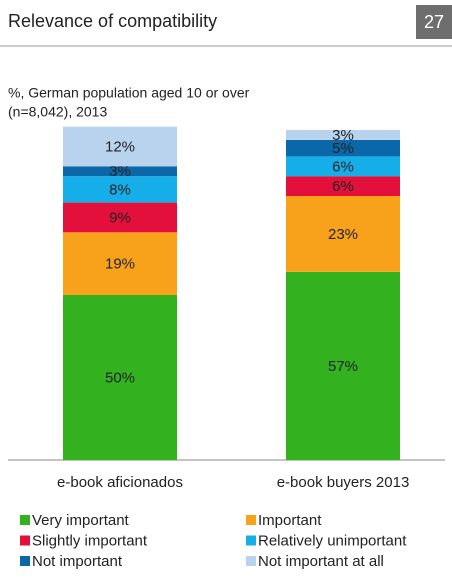 The height and width of the screenshot is (580, 452). I want to click on data-label: 19%, so click(120, 264).